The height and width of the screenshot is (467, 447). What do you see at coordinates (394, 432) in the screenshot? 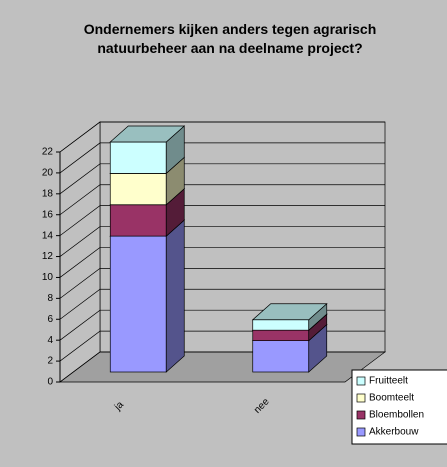
I see `legend-label: Akkerbouw` at bounding box center [394, 432].